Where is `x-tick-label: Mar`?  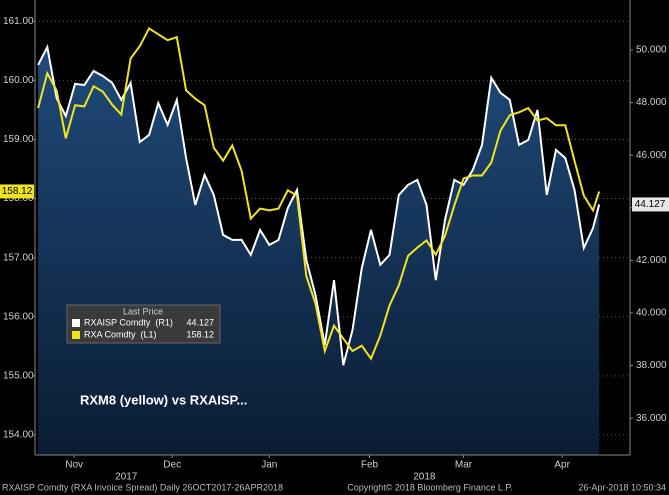 x-tick-label: Mar is located at coordinates (464, 465).